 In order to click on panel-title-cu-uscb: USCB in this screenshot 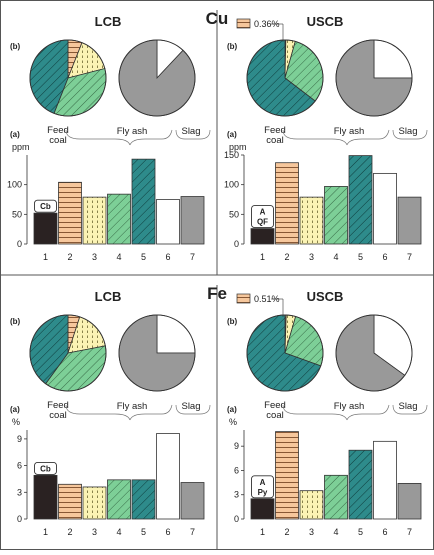, I will do `click(325, 21)`.